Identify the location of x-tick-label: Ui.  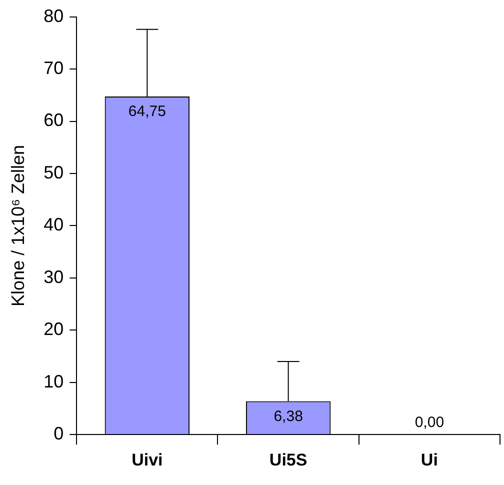
(429, 460).